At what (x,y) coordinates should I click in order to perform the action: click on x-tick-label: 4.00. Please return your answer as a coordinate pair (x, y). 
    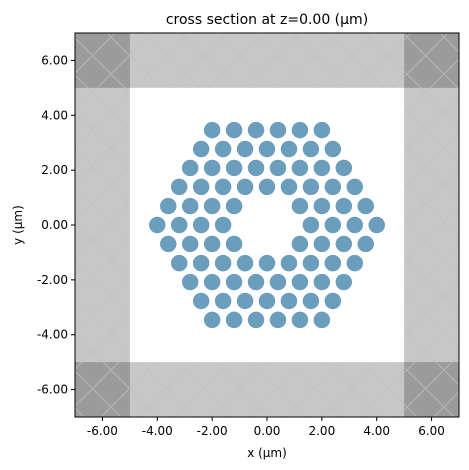
    Looking at the image, I should click on (376, 431).